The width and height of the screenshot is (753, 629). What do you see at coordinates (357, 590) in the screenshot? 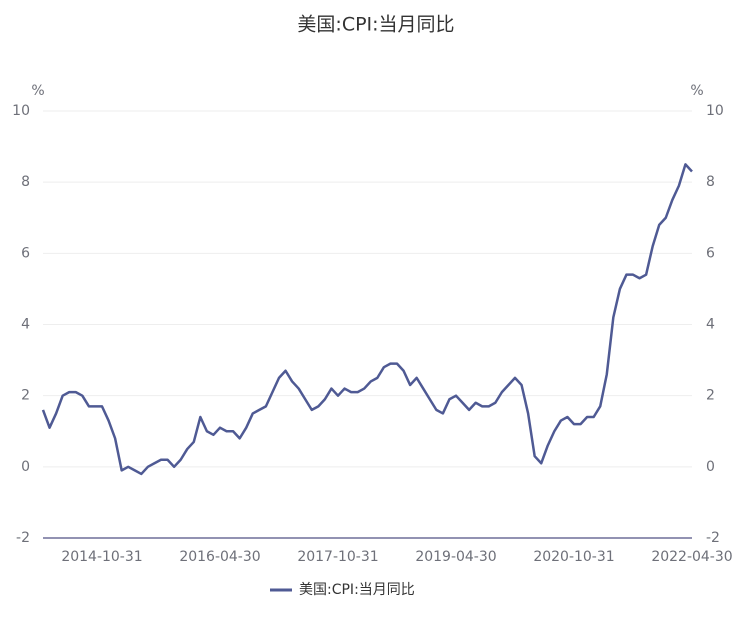
I see `legend-label: 美国:CPI:当月同比` at bounding box center [357, 590].